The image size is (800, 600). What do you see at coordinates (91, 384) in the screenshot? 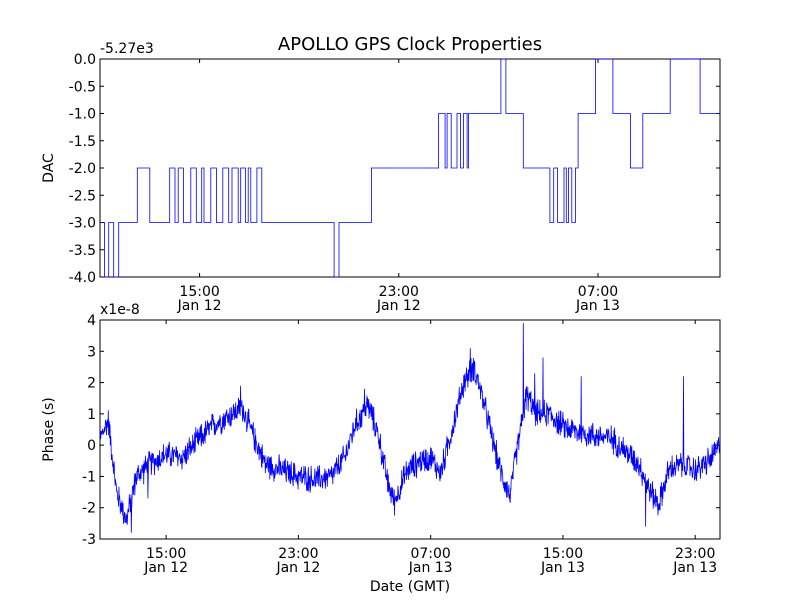
I see `y-tick-label: 2` at bounding box center [91, 384].